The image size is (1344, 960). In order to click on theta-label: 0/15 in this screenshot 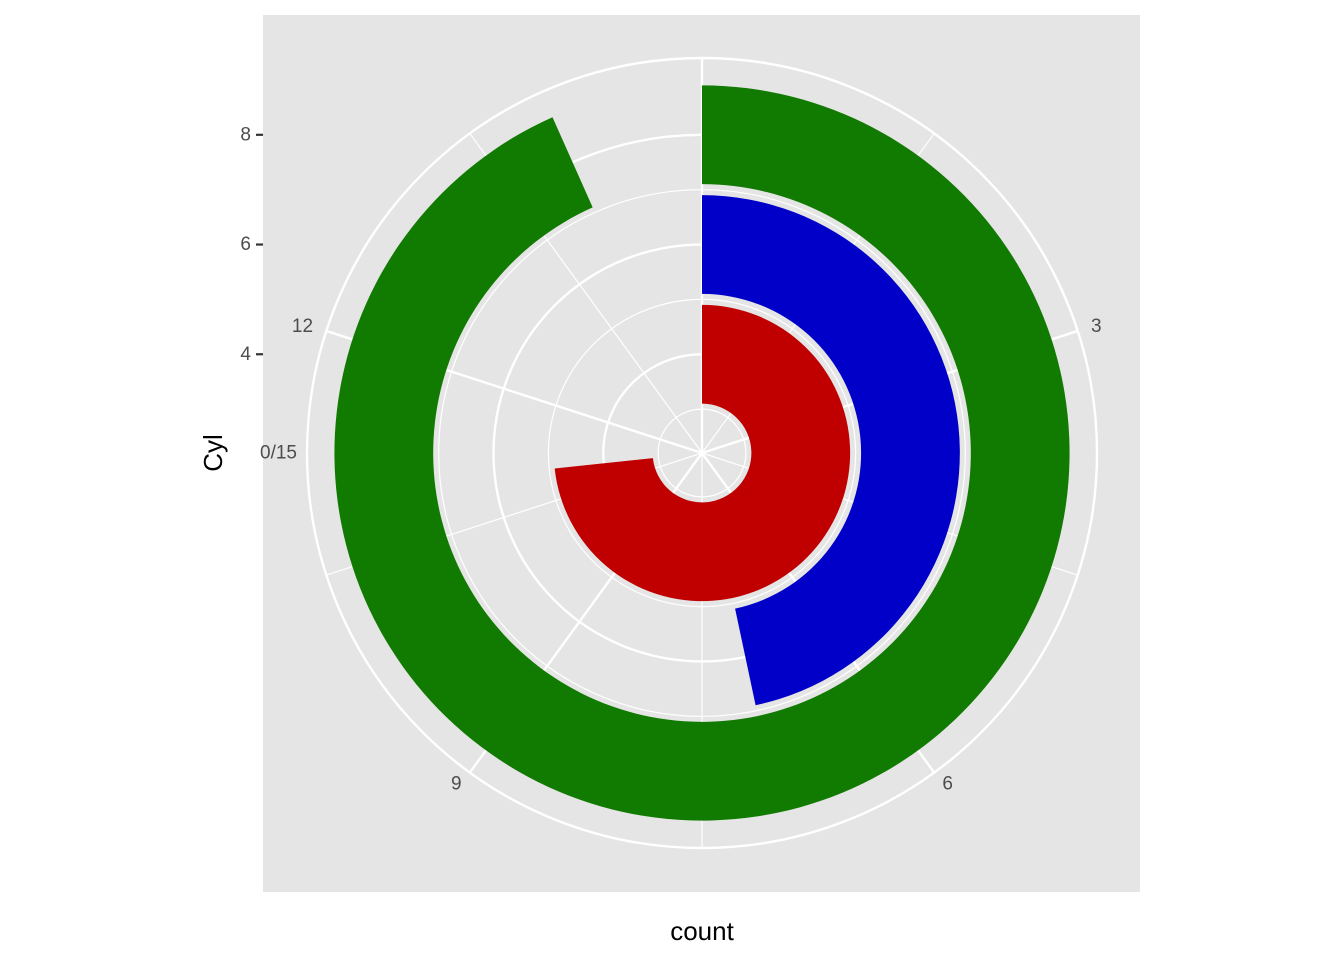, I will do `click(278, 453)`.